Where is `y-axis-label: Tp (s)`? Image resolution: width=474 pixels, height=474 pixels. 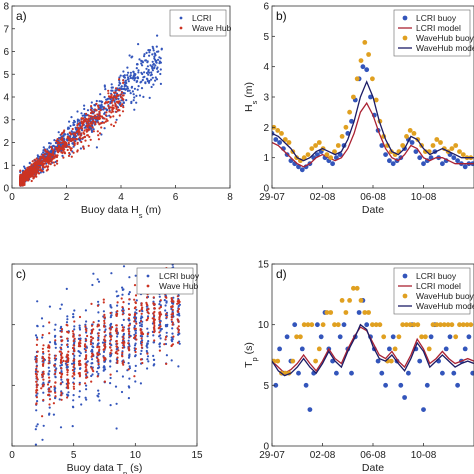
y-axis-label: Tp (s) is located at coordinates (251, 355).